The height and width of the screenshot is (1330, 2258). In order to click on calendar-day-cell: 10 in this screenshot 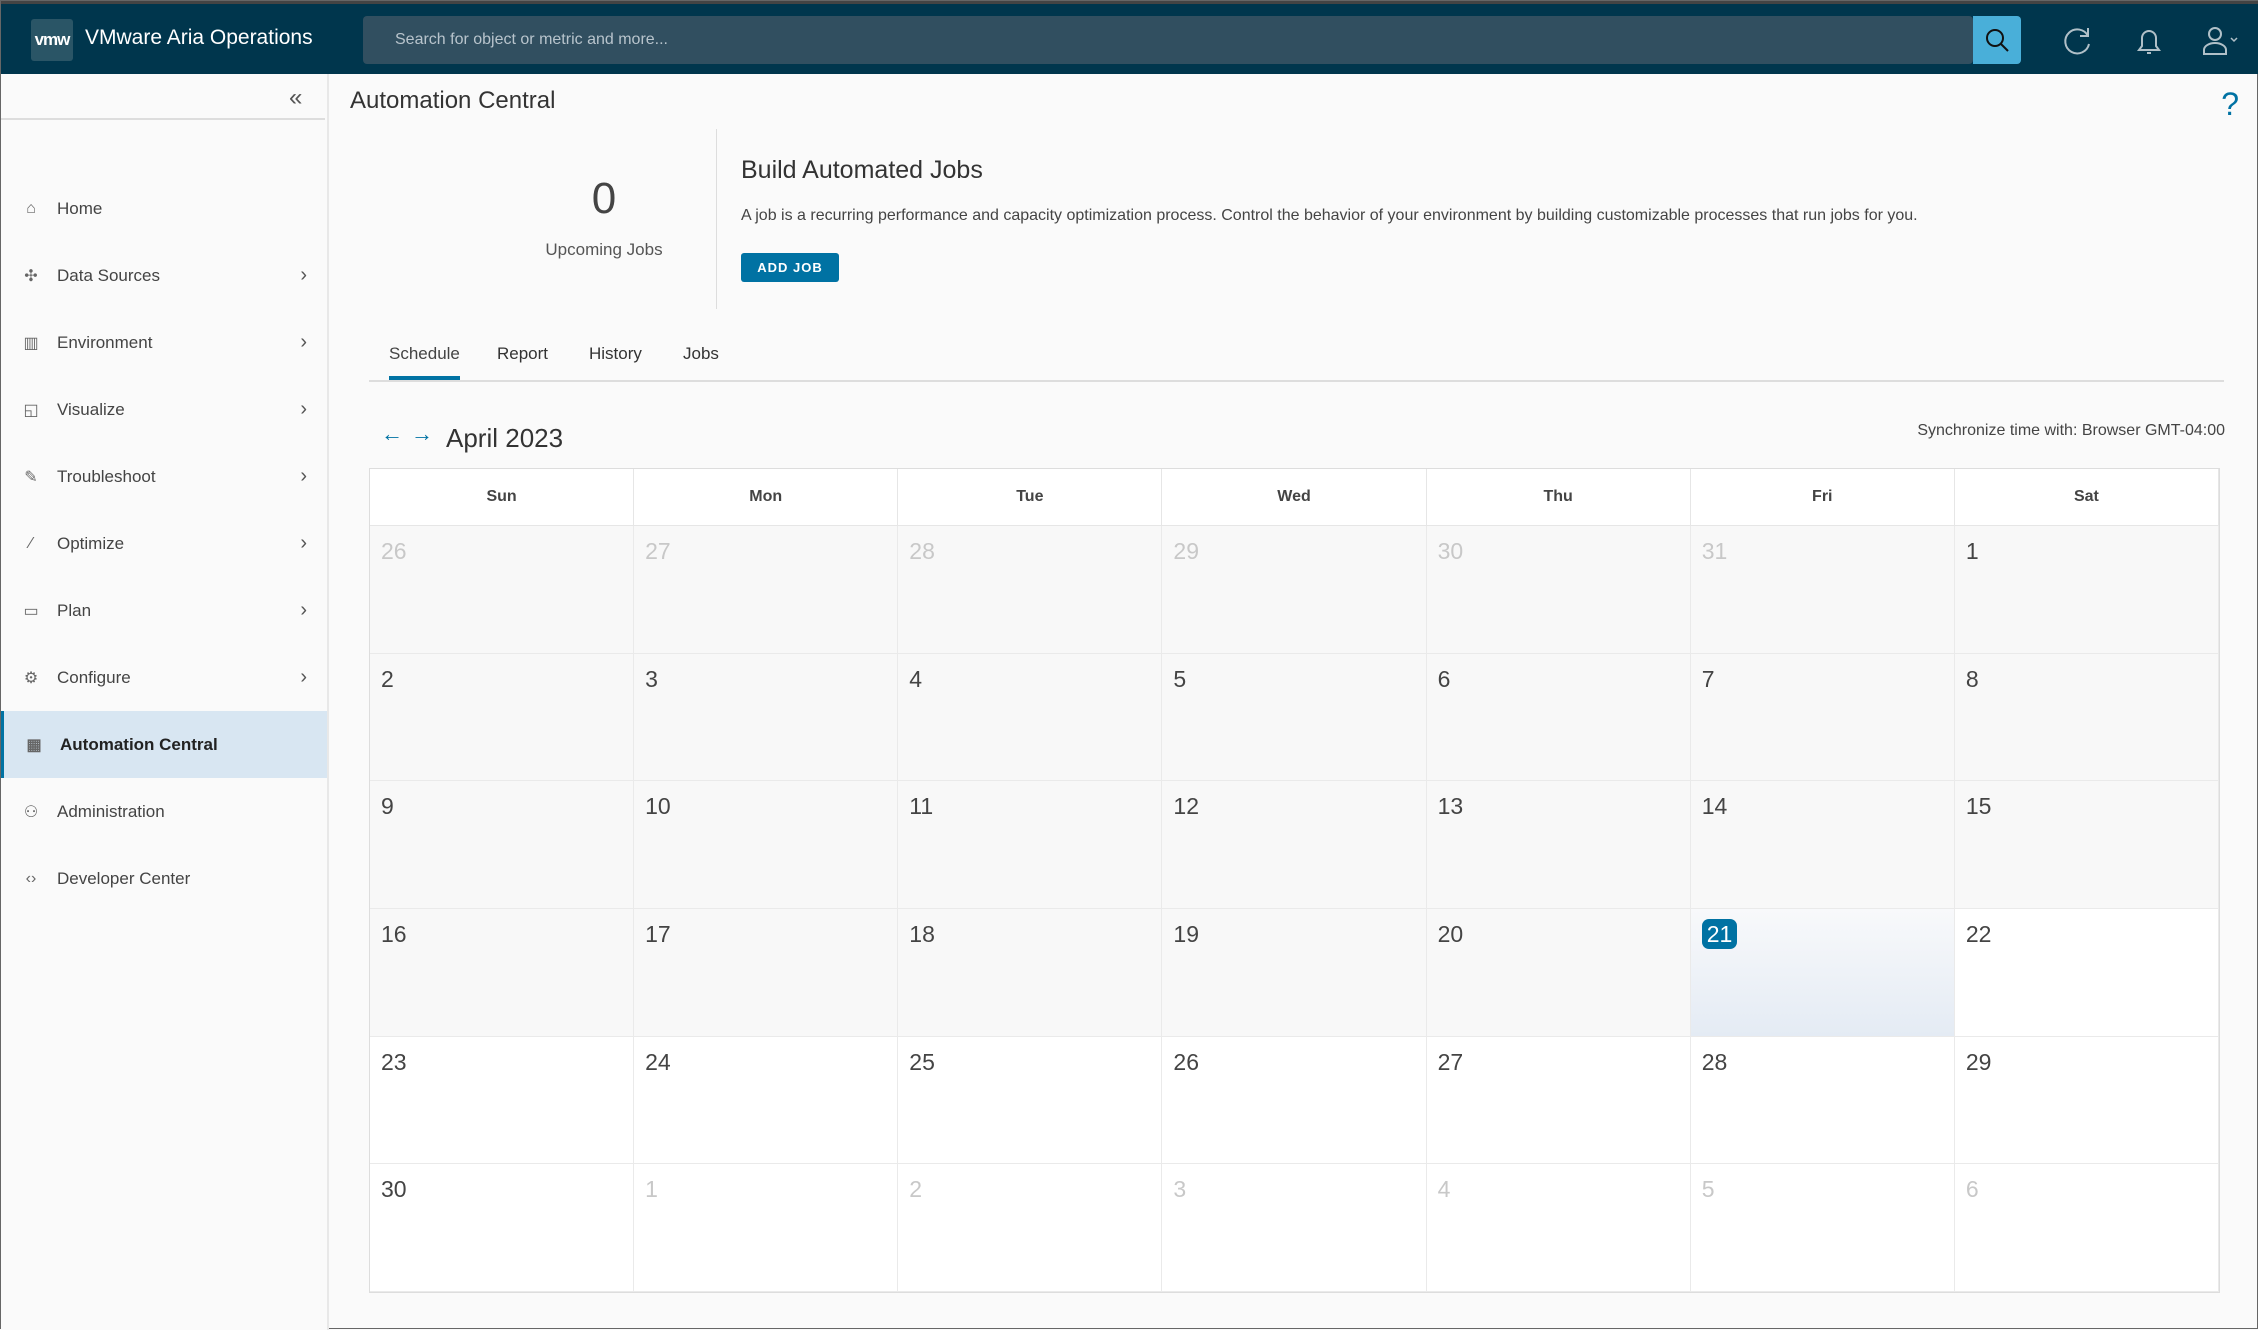, I will do `click(766, 845)`.